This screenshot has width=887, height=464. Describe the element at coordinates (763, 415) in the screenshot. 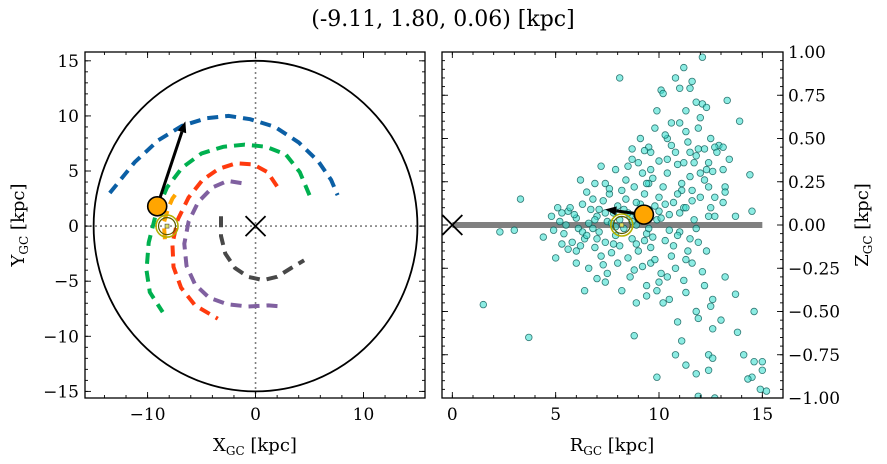

I see `x-tick-label: 15` at that location.